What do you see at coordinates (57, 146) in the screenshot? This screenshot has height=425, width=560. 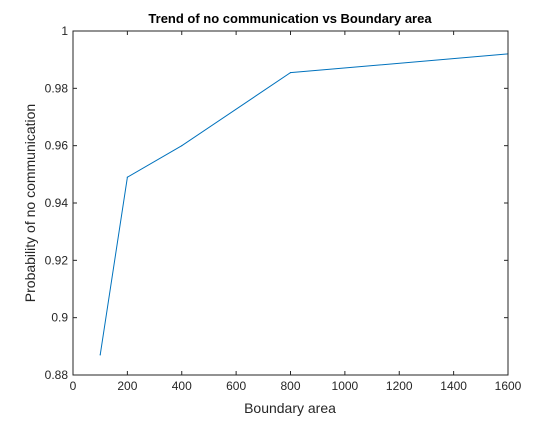 I see `y-tick-label: 0.96` at bounding box center [57, 146].